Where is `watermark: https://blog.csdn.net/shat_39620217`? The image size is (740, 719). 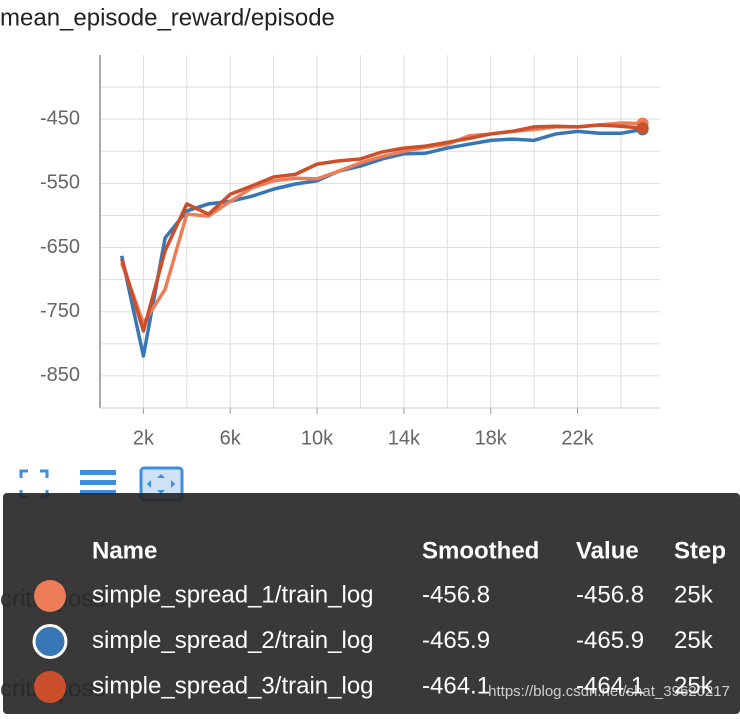 watermark: https://blog.csdn.net/shat_39620217 is located at coordinates (609, 691).